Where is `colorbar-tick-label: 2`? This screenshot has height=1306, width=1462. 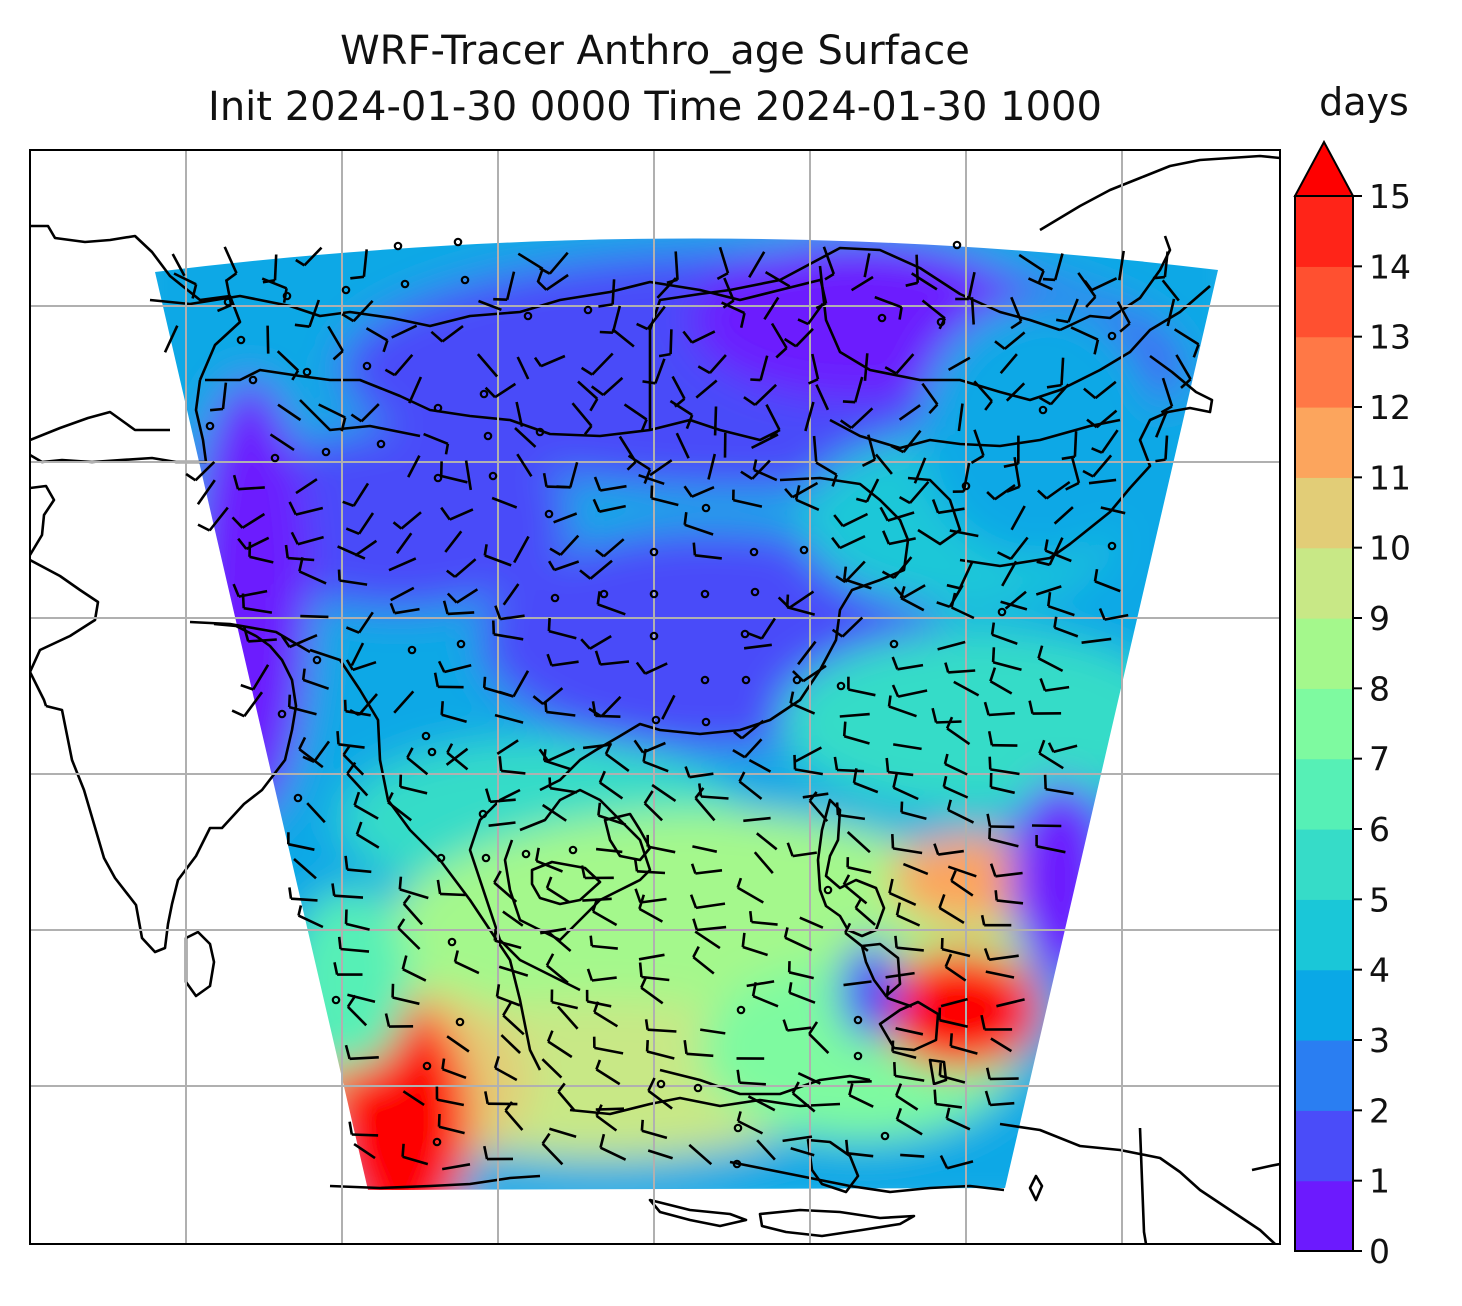 colorbar-tick-label: 2 is located at coordinates (1379, 1110).